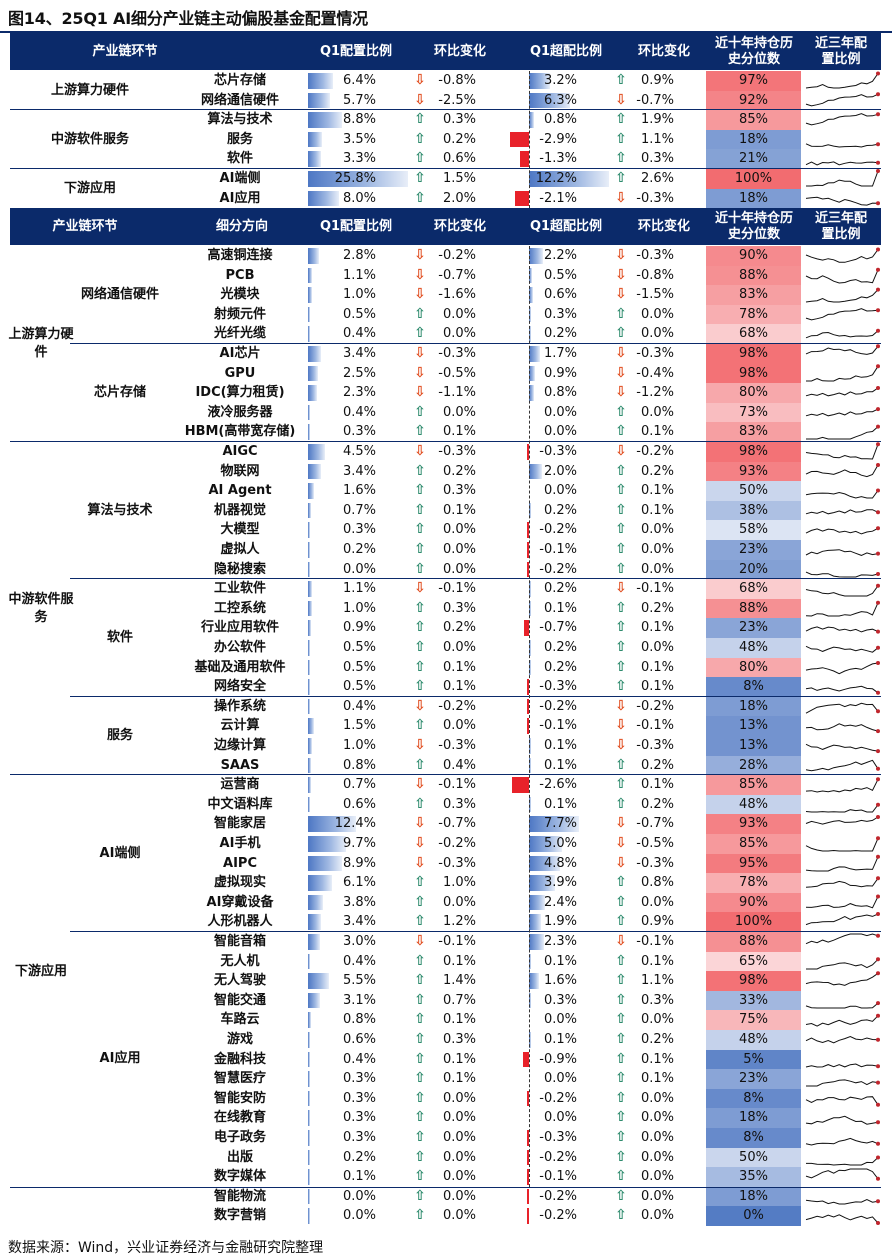 The height and width of the screenshot is (1260, 892). I want to click on subsector-name: 虚拟现实, so click(239, 883).